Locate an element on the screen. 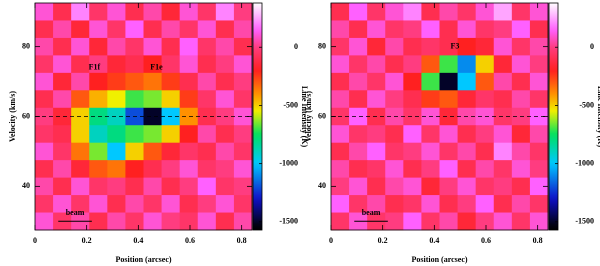 This screenshot has height=266, width=600. y-axis-label: Velocity (km/s) is located at coordinates (308, 116).